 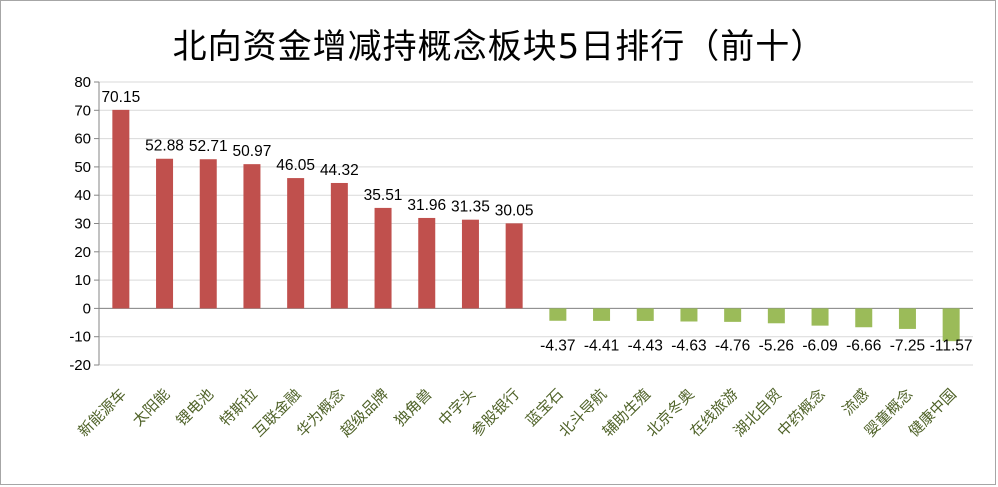 I want to click on data-label: 52.71, so click(x=208, y=146).